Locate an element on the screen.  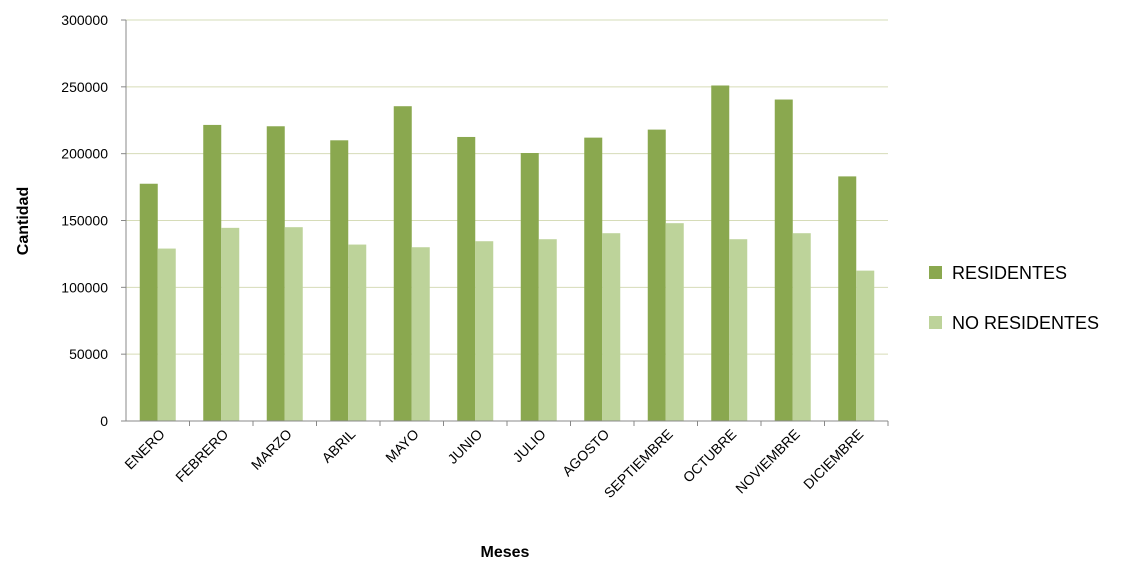
x-tick-label: MAYO is located at coordinates (402, 446).